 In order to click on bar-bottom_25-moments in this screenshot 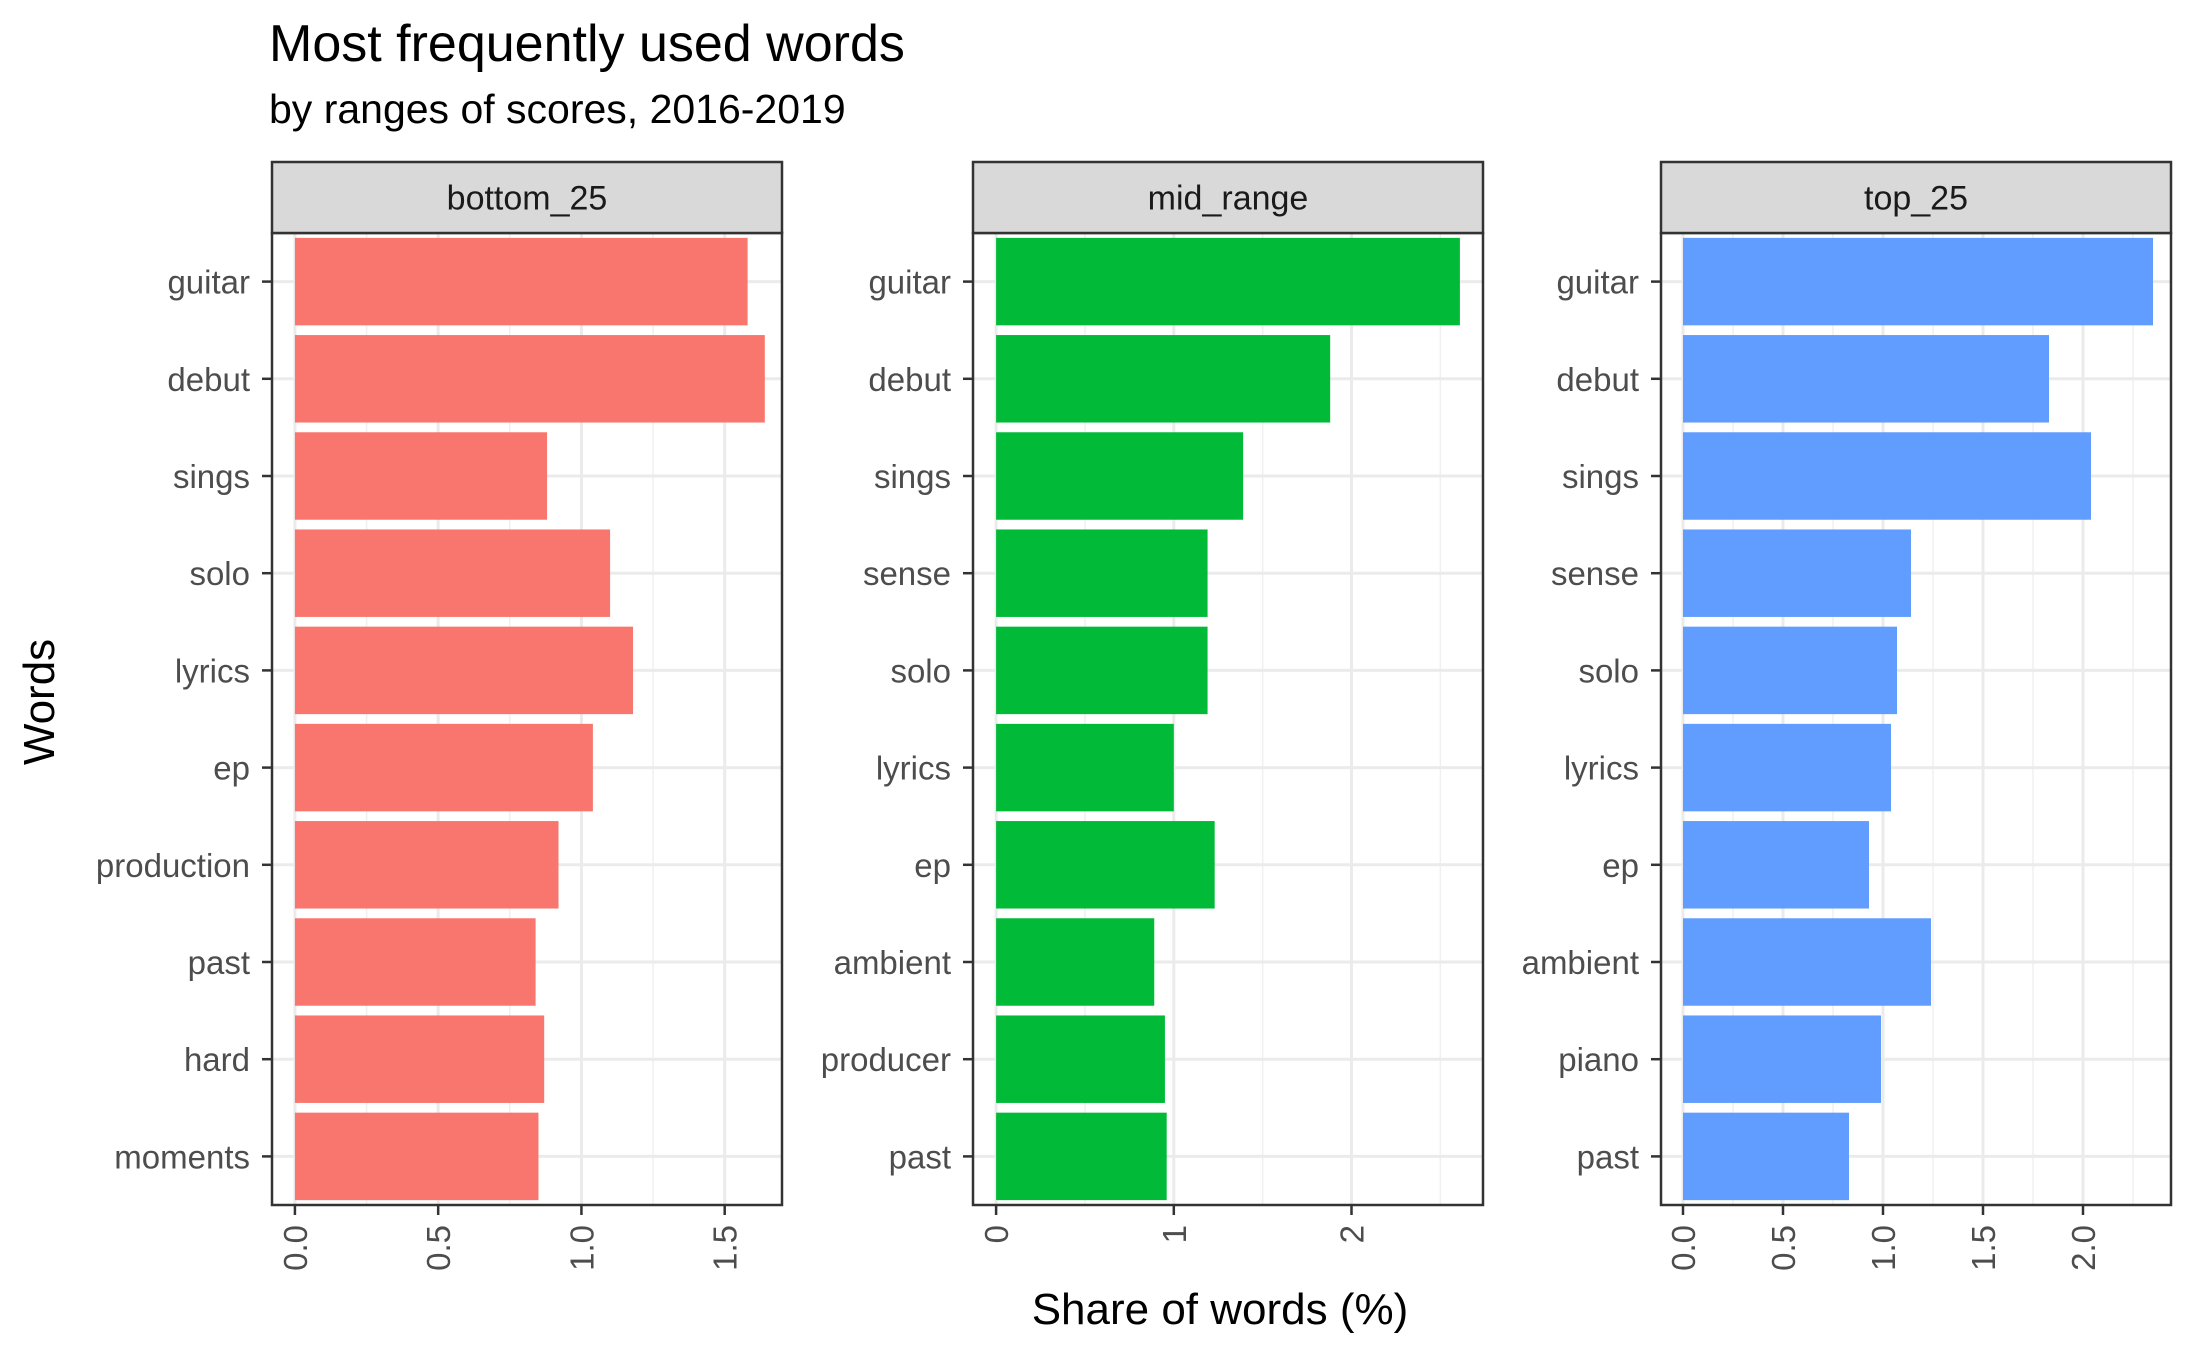, I will do `click(416, 1156)`.